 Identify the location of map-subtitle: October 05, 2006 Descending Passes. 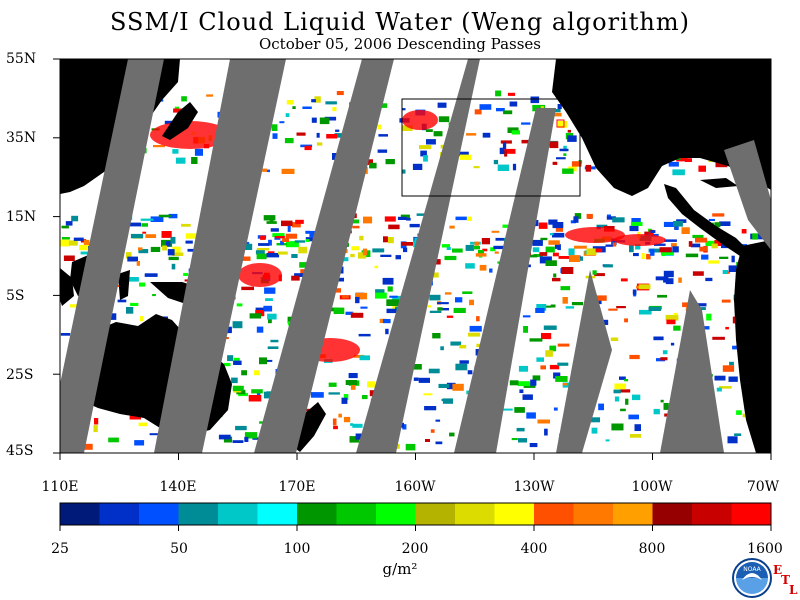
(400, 44).